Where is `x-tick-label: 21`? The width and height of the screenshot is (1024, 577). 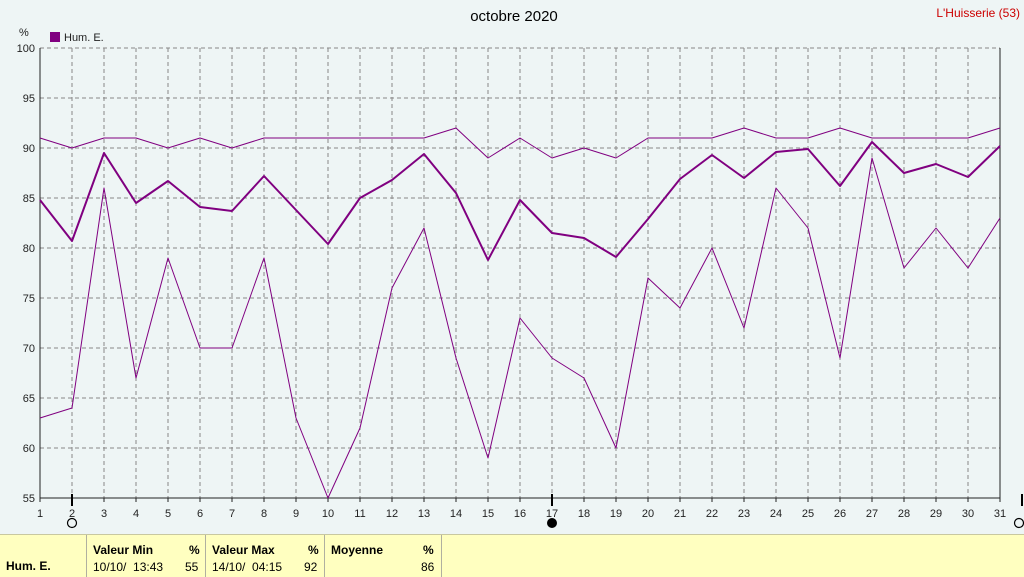
x-tick-label: 21 is located at coordinates (680, 514).